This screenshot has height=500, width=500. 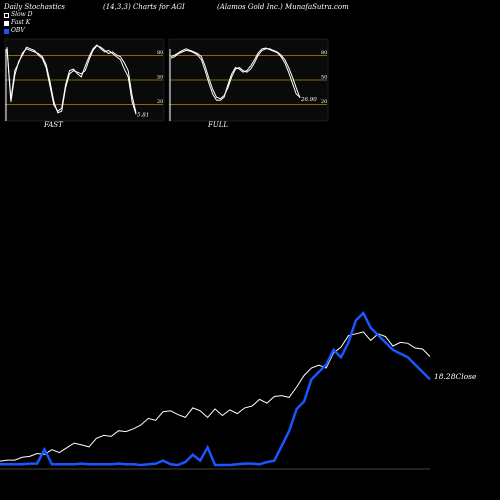 What do you see at coordinates (324, 102) in the screenshot?
I see `full-ytick-label-20: 20` at bounding box center [324, 102].